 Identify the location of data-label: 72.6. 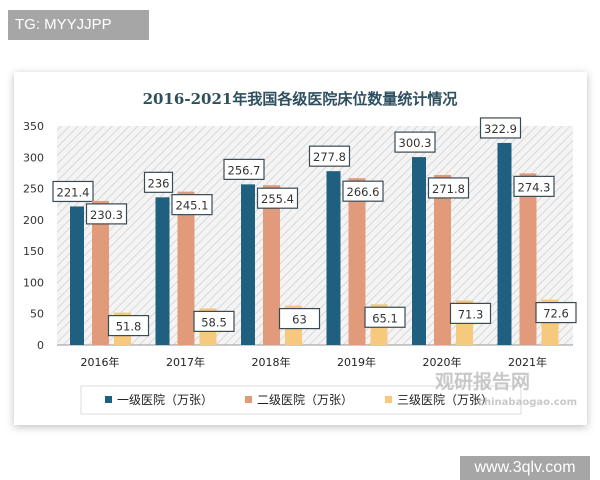
(556, 314).